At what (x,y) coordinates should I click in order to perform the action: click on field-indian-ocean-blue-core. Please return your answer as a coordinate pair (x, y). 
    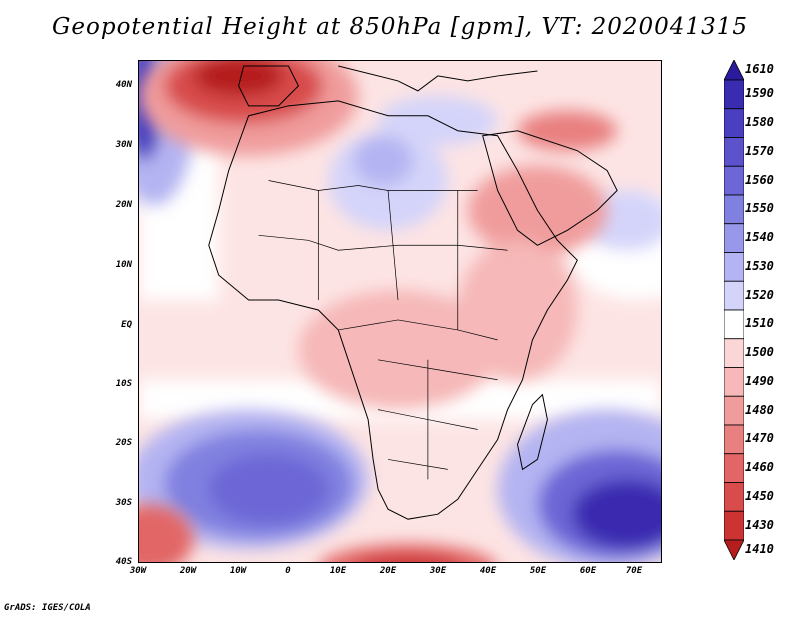
    Looking at the image, I should click on (616, 514).